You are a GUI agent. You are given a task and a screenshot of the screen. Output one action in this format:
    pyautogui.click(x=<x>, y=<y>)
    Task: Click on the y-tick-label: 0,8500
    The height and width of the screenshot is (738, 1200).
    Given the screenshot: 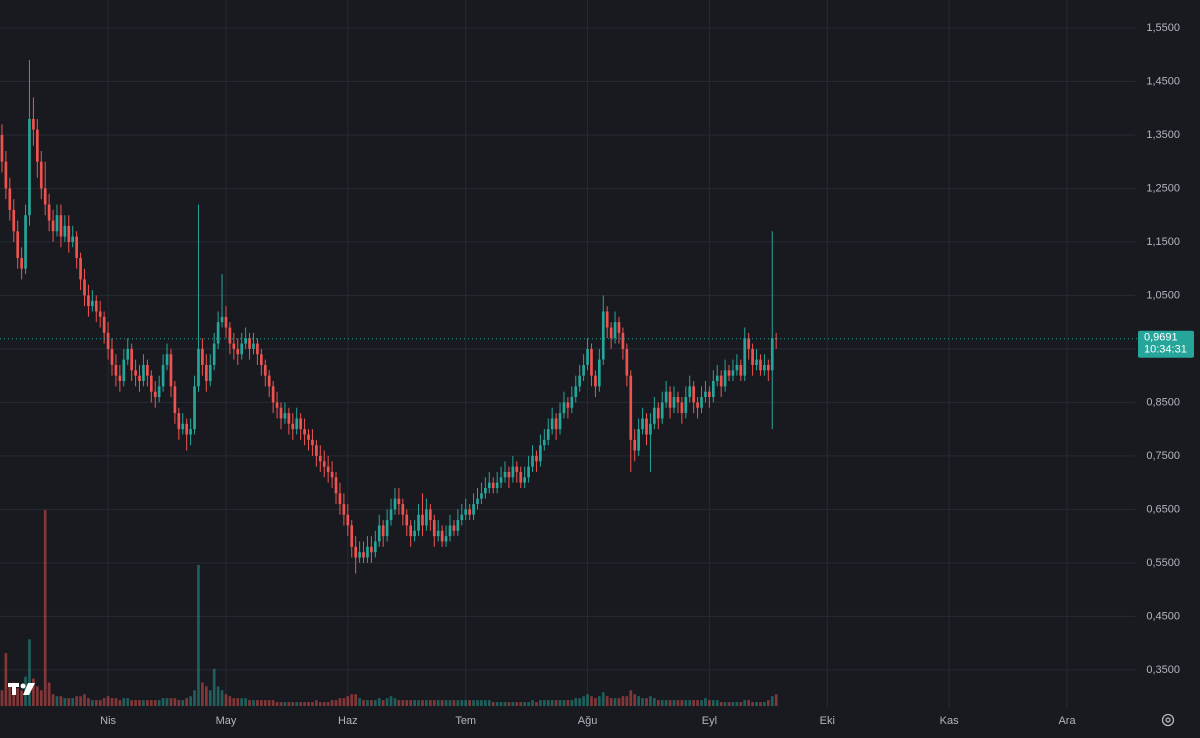 What is the action you would take?
    pyautogui.click(x=1163, y=402)
    